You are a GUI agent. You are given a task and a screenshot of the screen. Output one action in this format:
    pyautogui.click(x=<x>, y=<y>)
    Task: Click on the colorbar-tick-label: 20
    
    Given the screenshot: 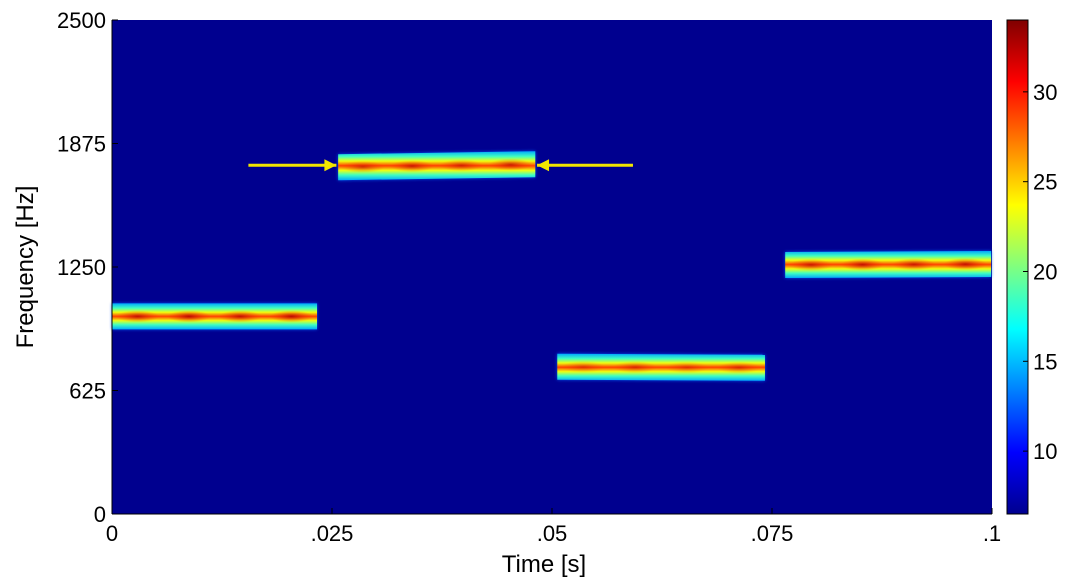 What is the action you would take?
    pyautogui.click(x=1045, y=271)
    